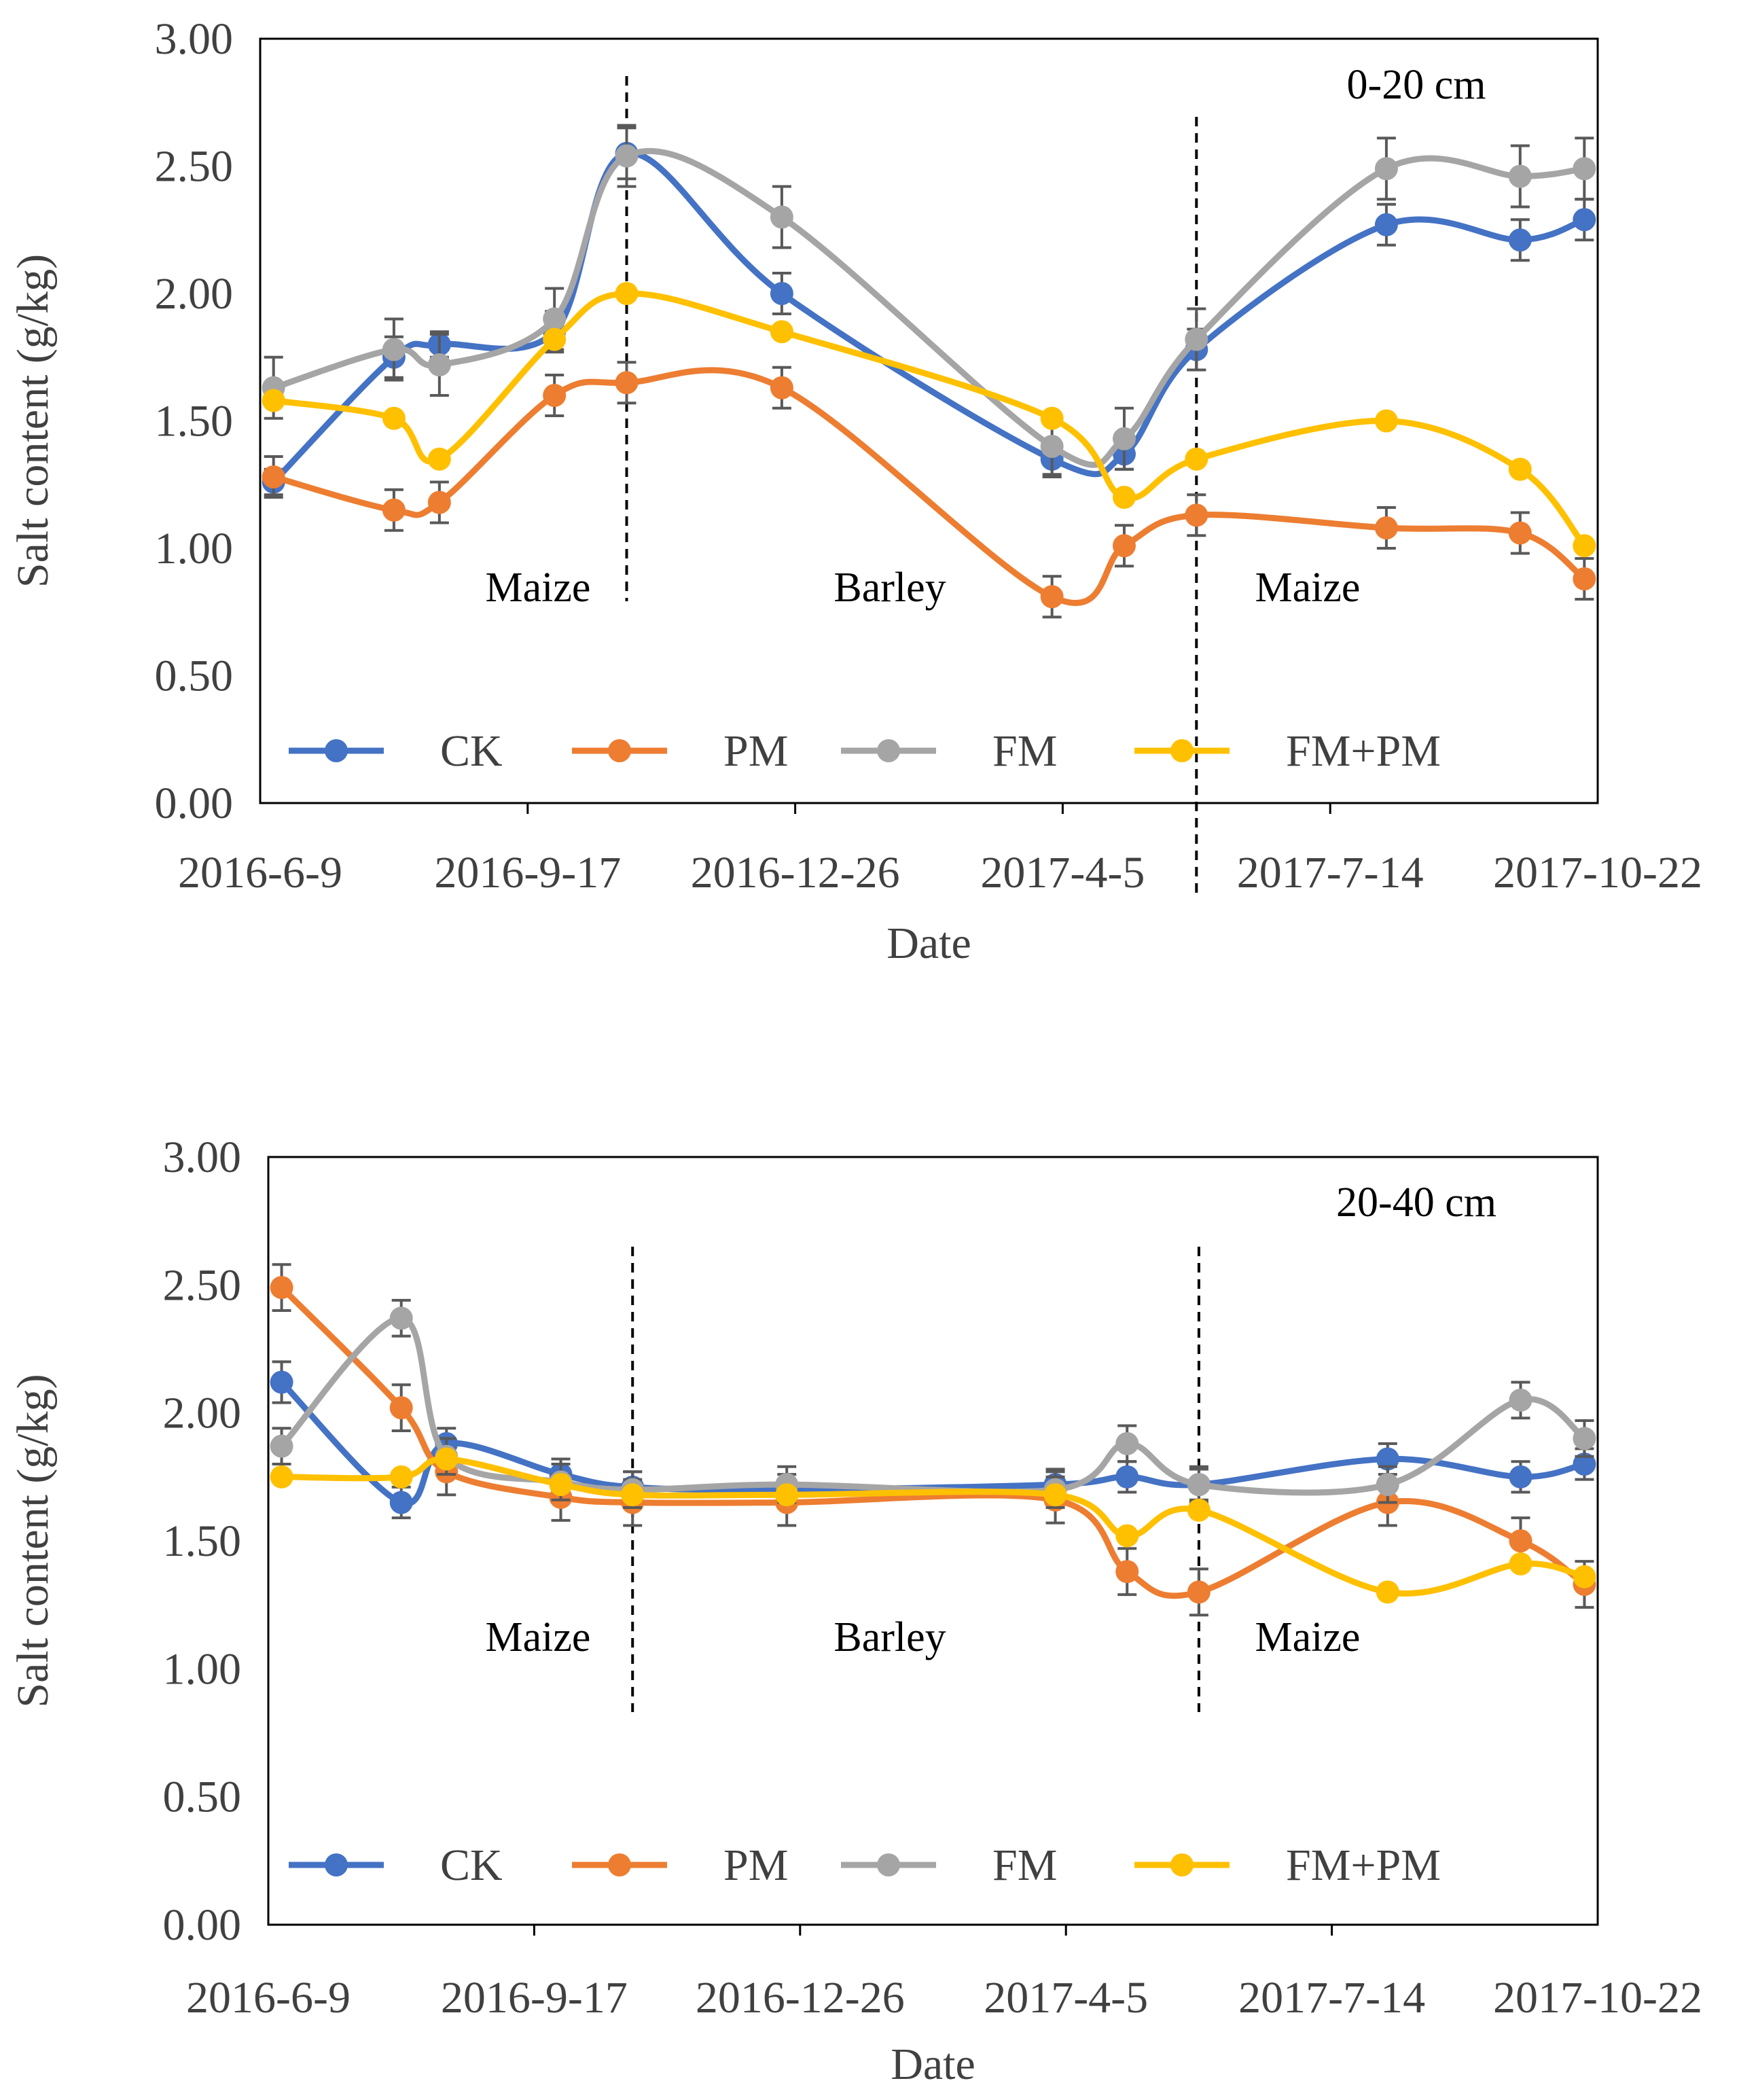 The image size is (1739, 2100). I want to click on x-tick-label: 2016-6-9, so click(269, 1998).